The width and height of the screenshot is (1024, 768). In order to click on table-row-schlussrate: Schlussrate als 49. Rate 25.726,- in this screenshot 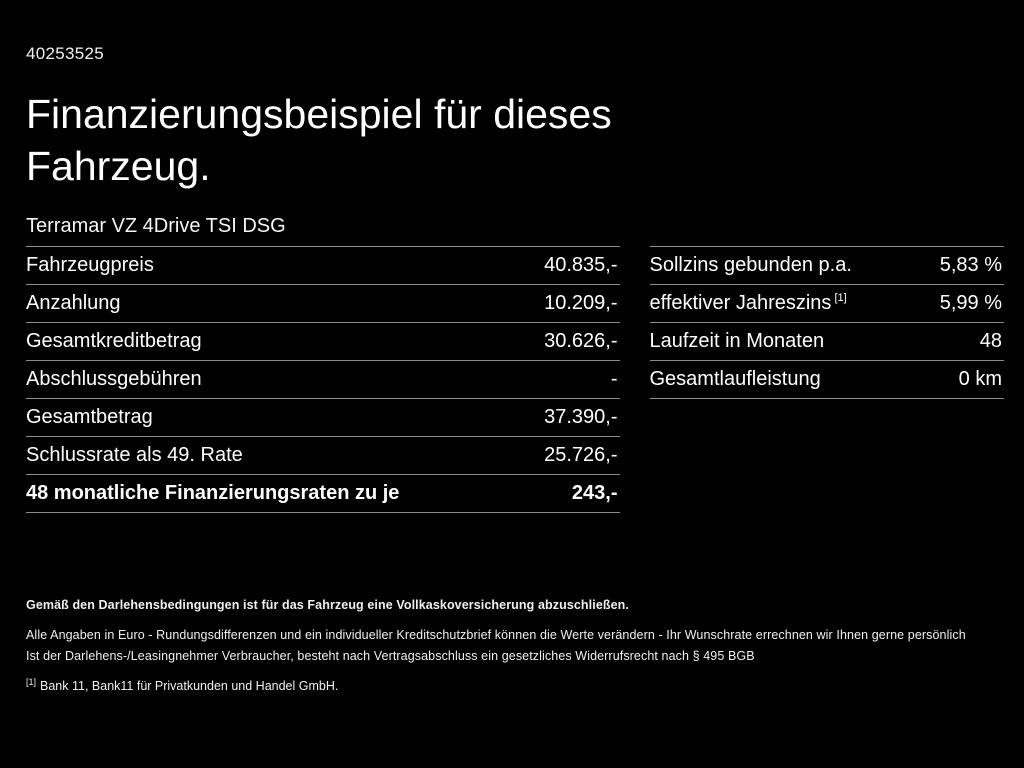, I will do `click(323, 456)`.